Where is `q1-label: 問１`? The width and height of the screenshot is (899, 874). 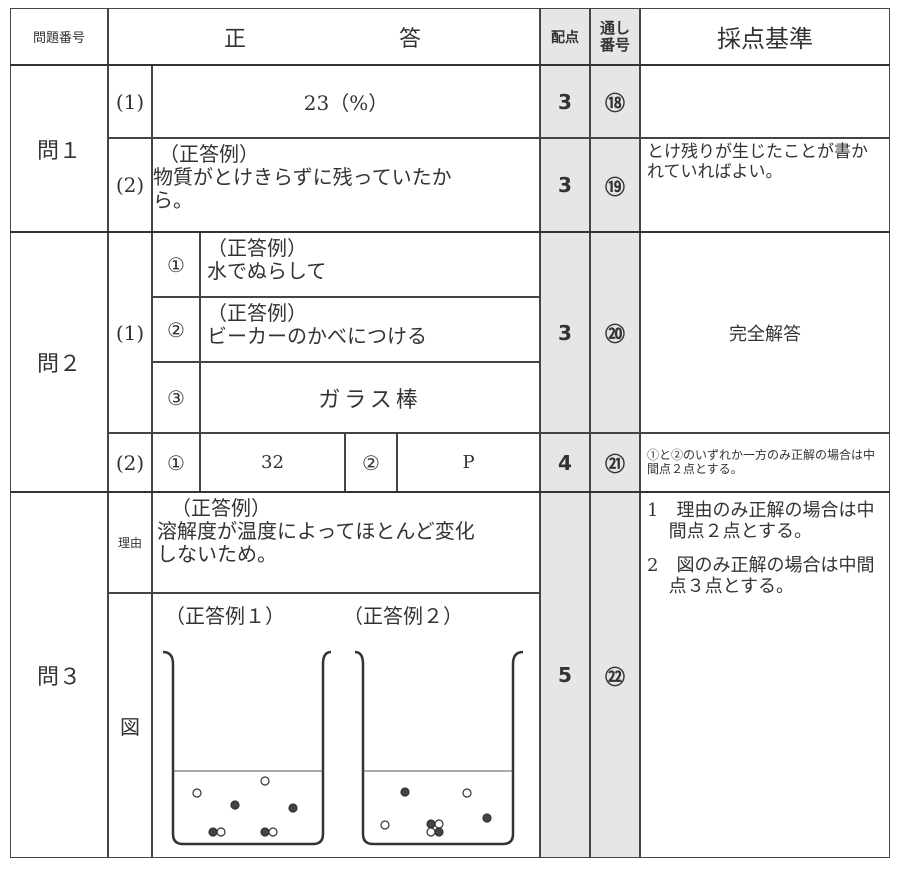 q1-label: 問１ is located at coordinates (59, 148).